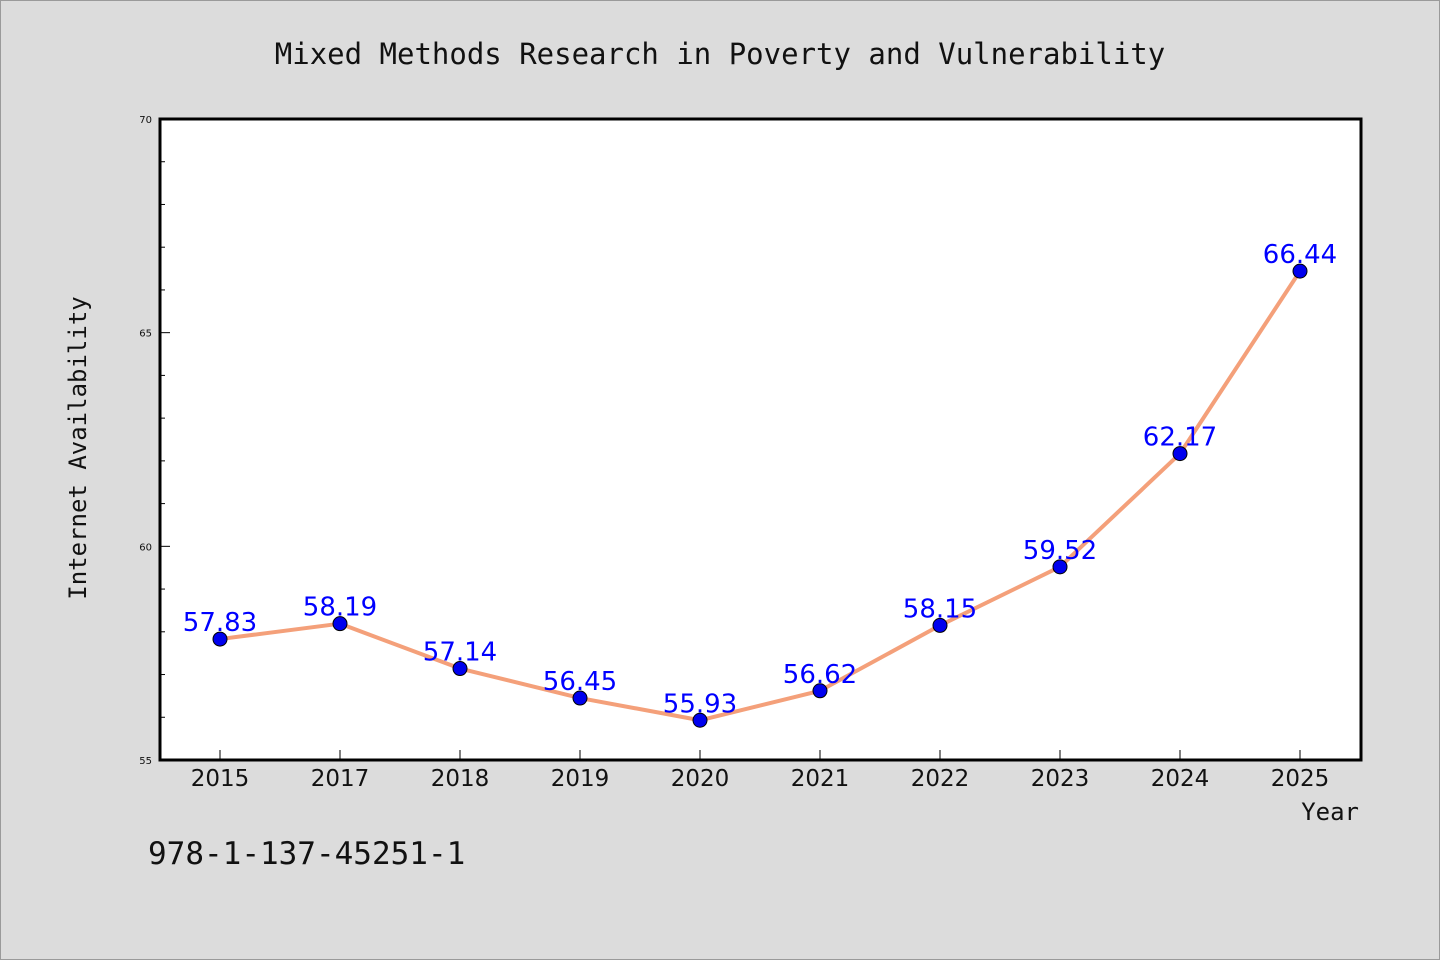 This screenshot has width=1440, height=960. What do you see at coordinates (340, 608) in the screenshot?
I see `data-label: 58.19` at bounding box center [340, 608].